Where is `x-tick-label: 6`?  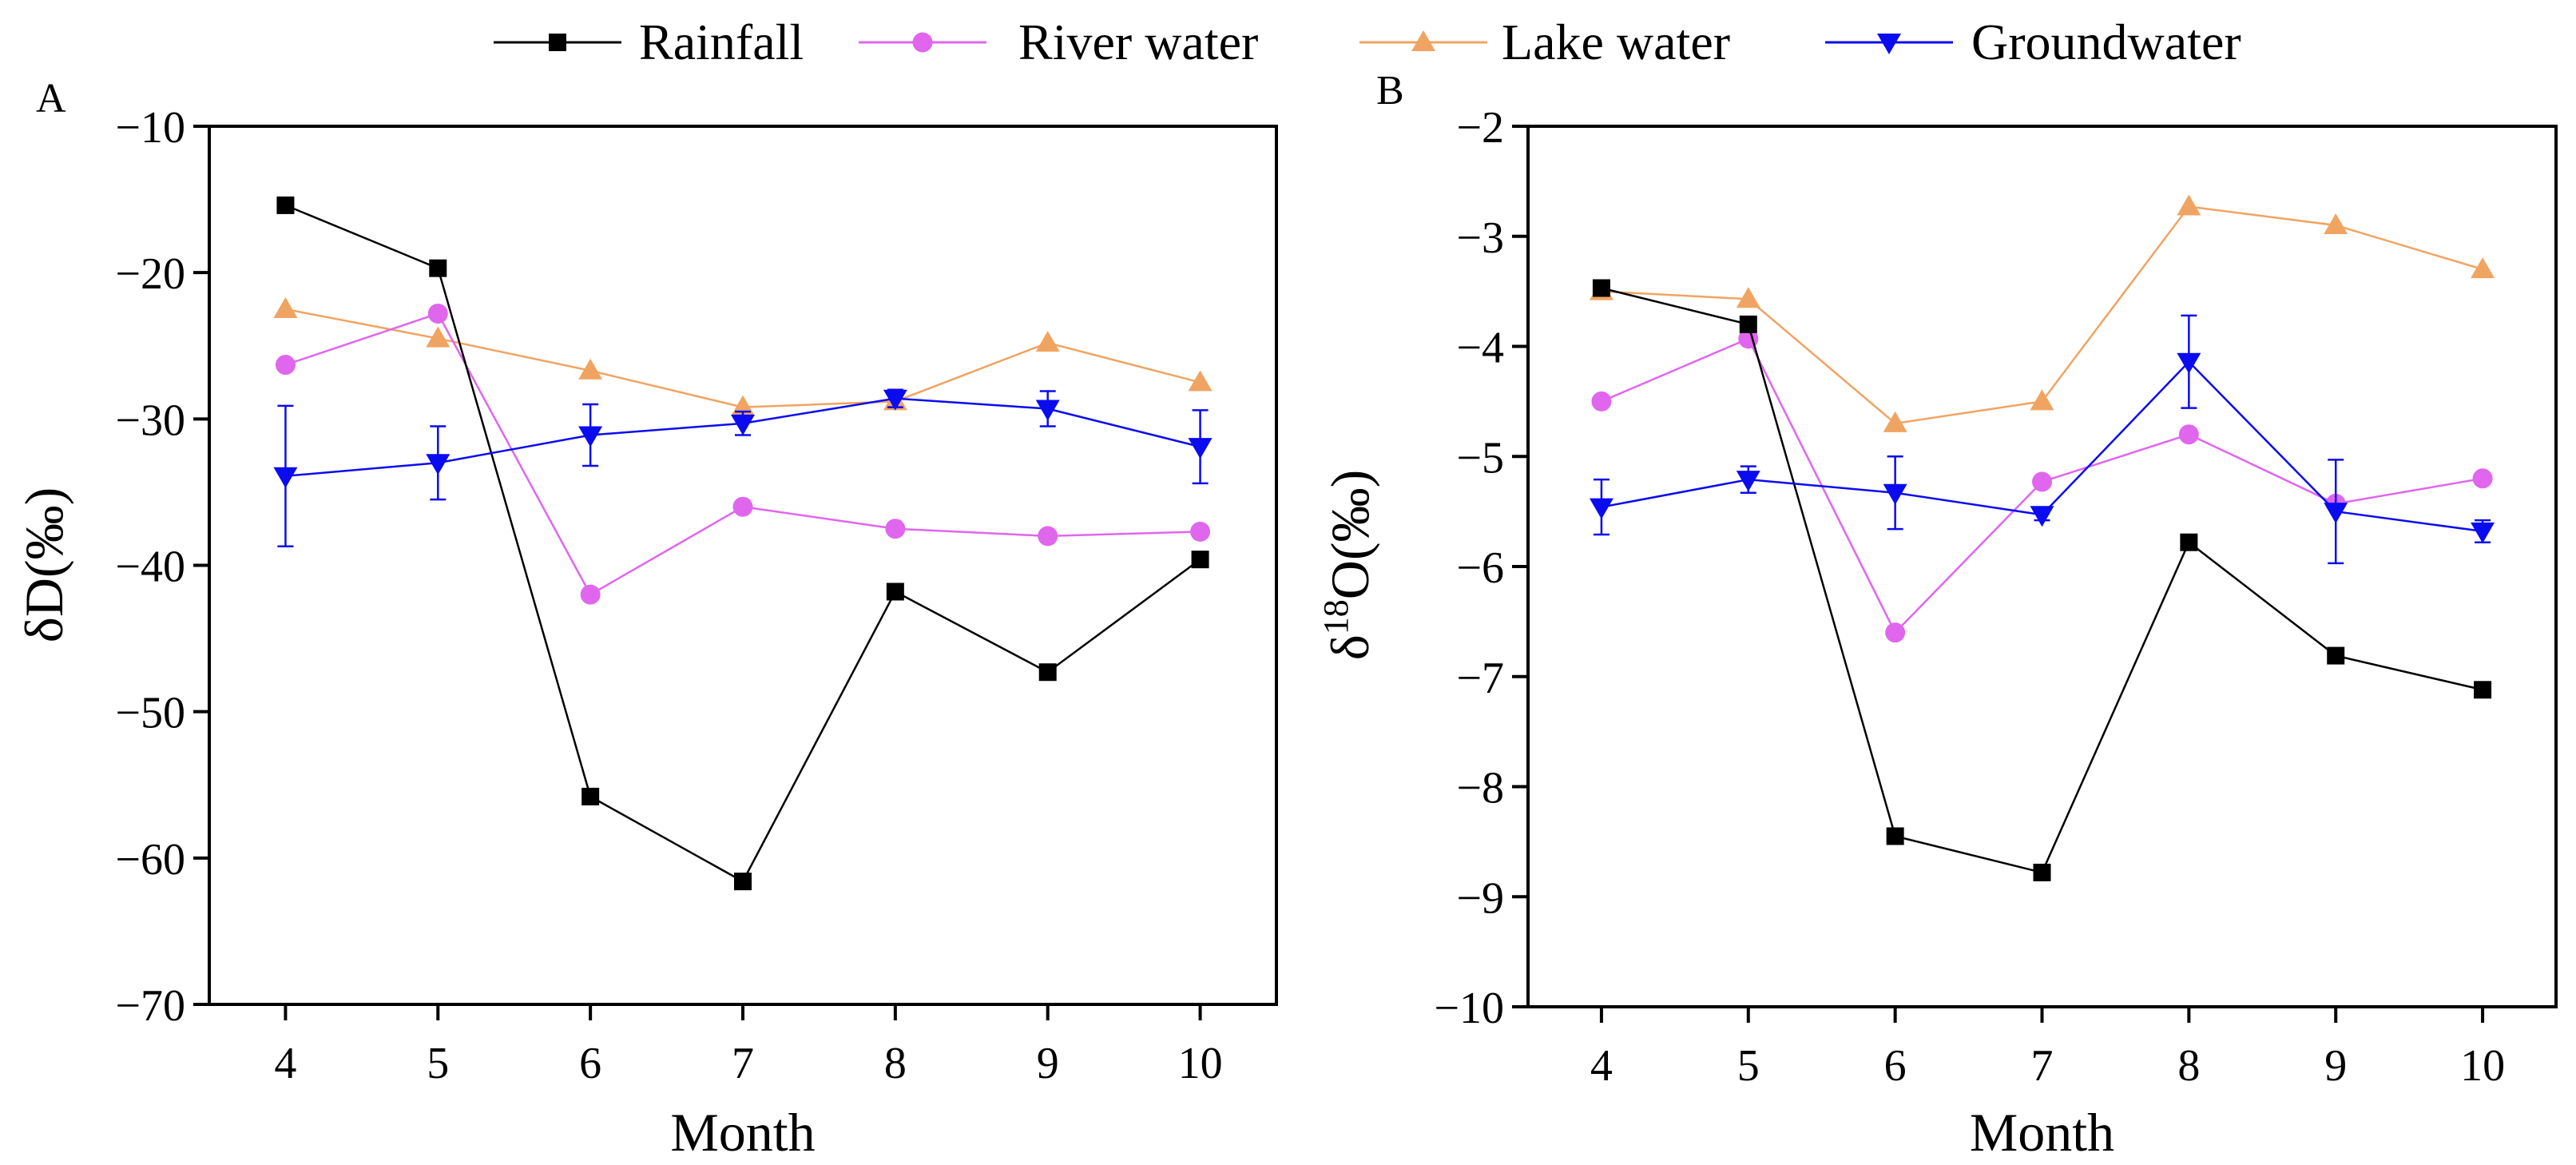
x-tick-label: 6 is located at coordinates (590, 1064).